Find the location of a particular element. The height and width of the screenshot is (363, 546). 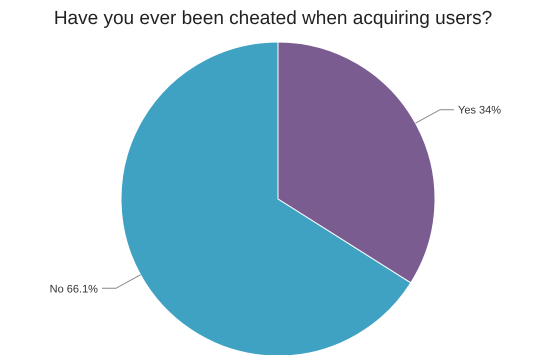

chart-title: Have you ever been cheated when acquiring users? is located at coordinates (273, 19).